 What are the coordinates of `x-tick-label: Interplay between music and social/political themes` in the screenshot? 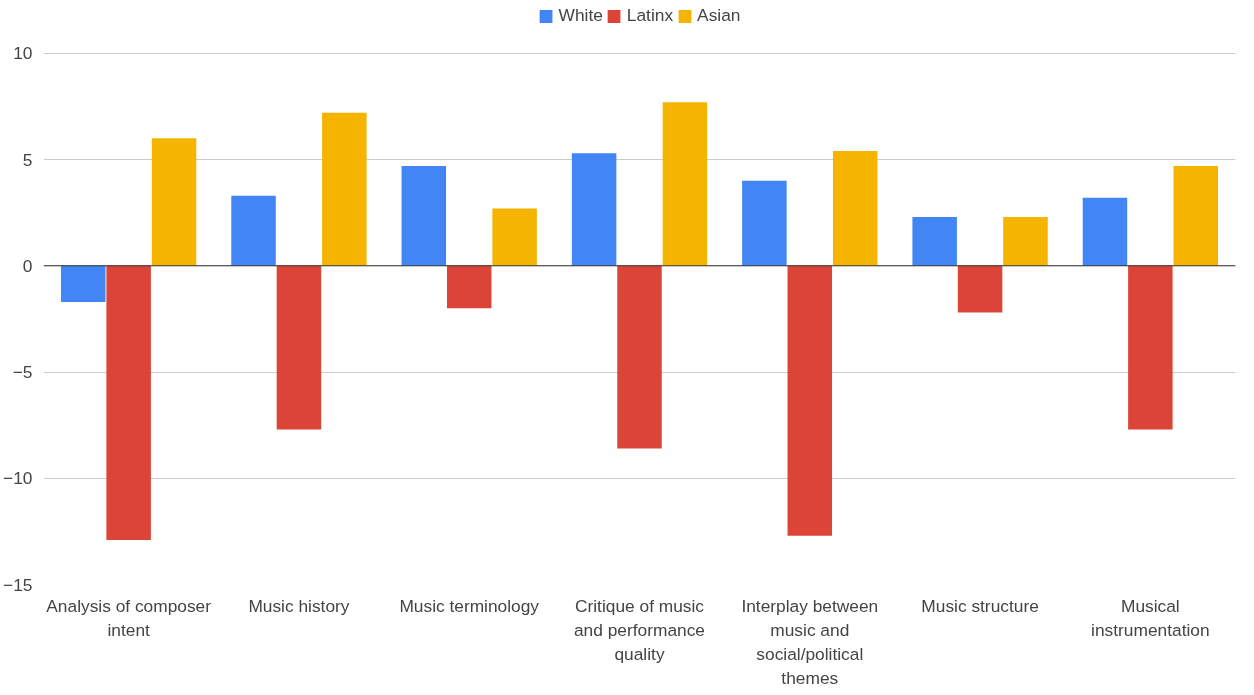 It's located at (810, 641).